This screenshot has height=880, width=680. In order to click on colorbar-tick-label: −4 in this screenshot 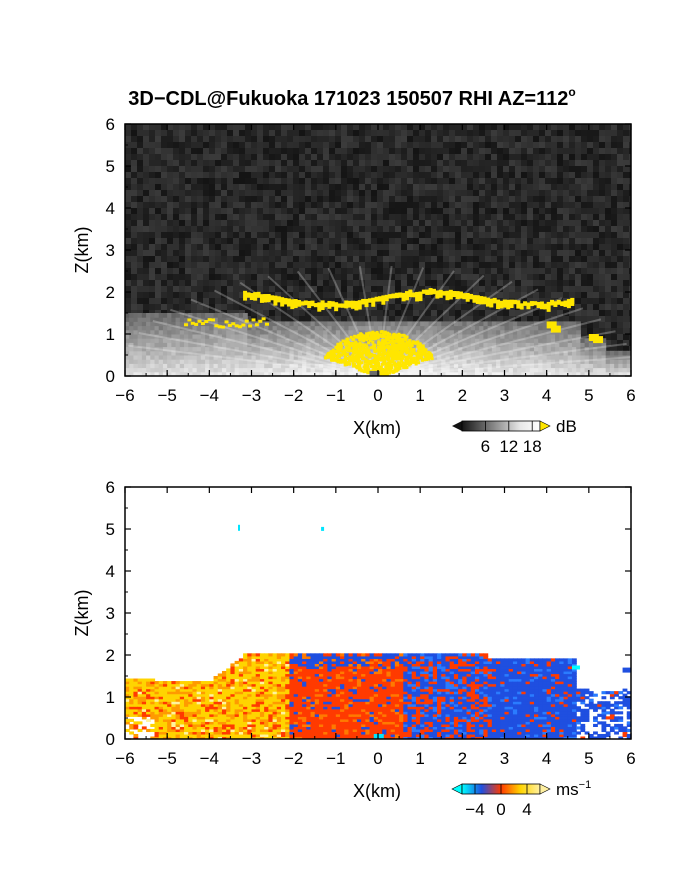, I will do `click(474, 809)`.